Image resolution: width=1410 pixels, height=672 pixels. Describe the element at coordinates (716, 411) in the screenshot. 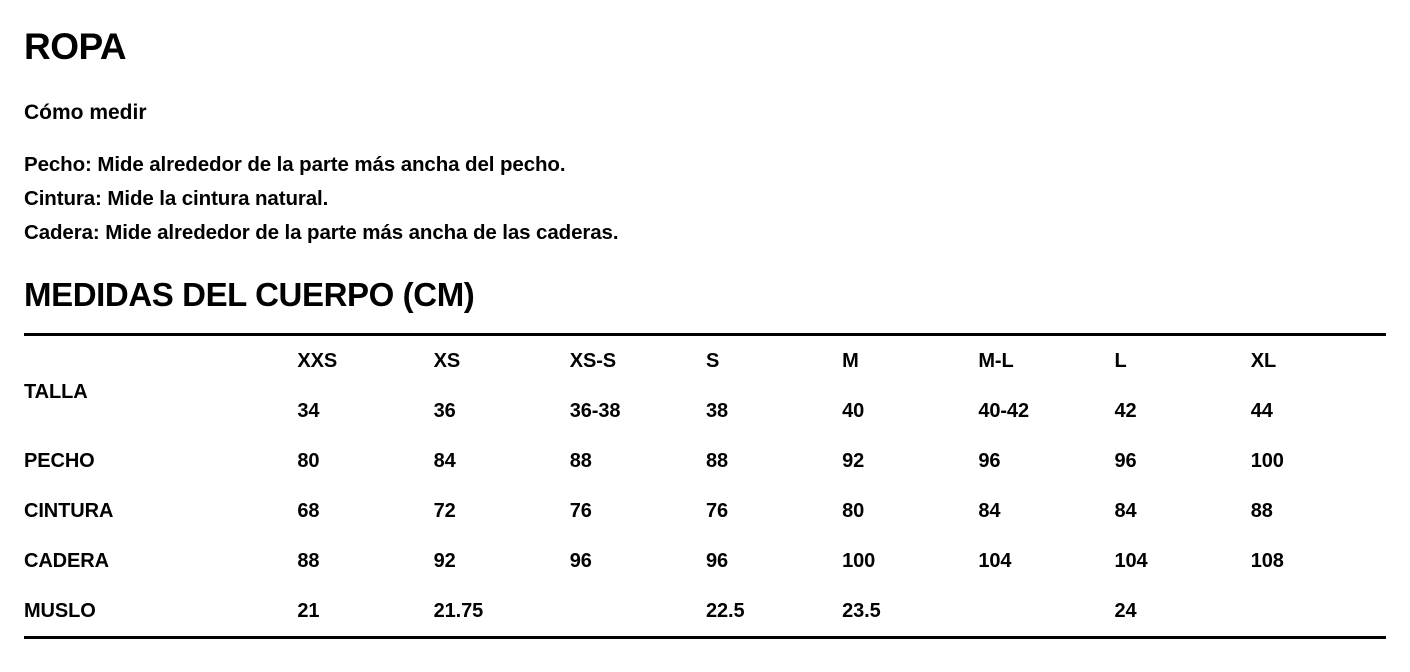

I see `size-number-s: 38` at that location.